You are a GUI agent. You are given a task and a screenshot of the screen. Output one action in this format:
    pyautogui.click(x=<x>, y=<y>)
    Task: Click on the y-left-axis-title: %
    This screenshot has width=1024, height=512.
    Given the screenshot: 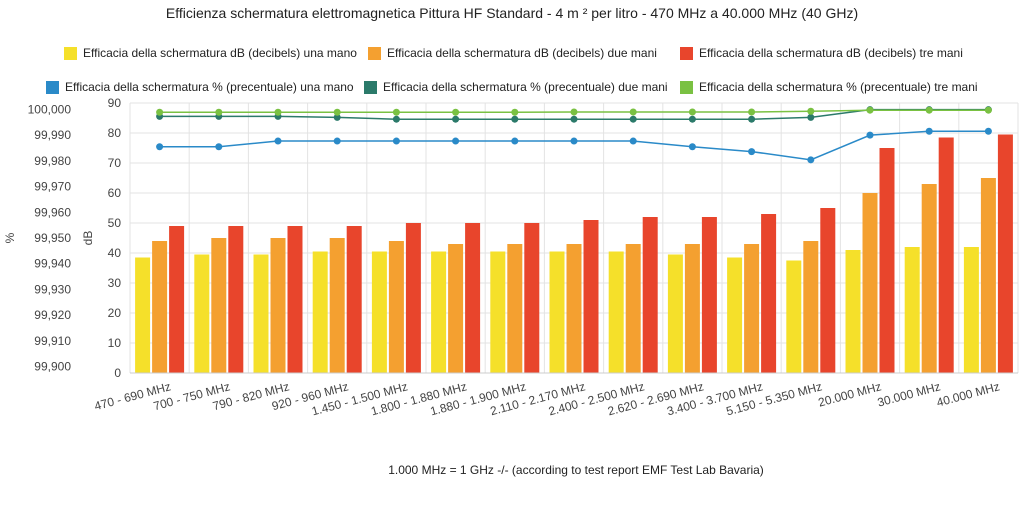 What is the action you would take?
    pyautogui.click(x=10, y=237)
    